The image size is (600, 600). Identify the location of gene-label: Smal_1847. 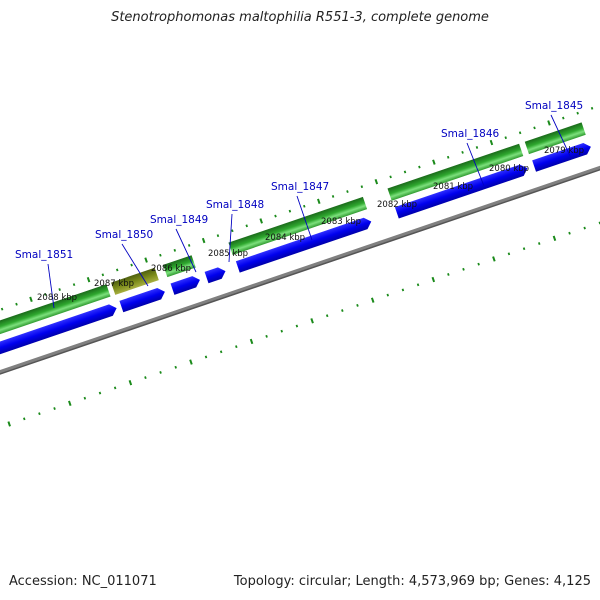
(300, 187).